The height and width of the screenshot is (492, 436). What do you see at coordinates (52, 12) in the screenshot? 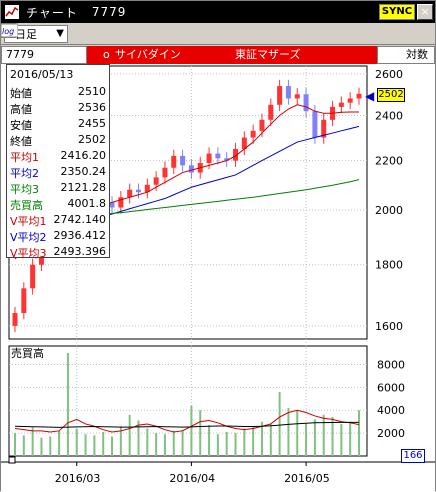
I see `window-title: チャート` at bounding box center [52, 12].